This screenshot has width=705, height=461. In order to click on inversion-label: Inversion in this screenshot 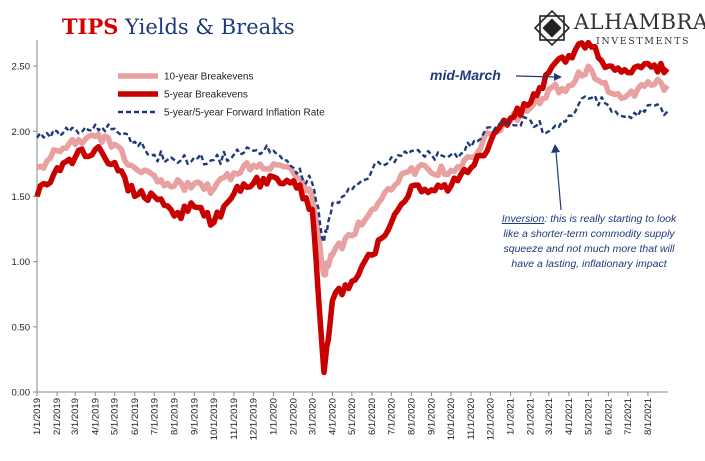, I will do `click(523, 219)`.